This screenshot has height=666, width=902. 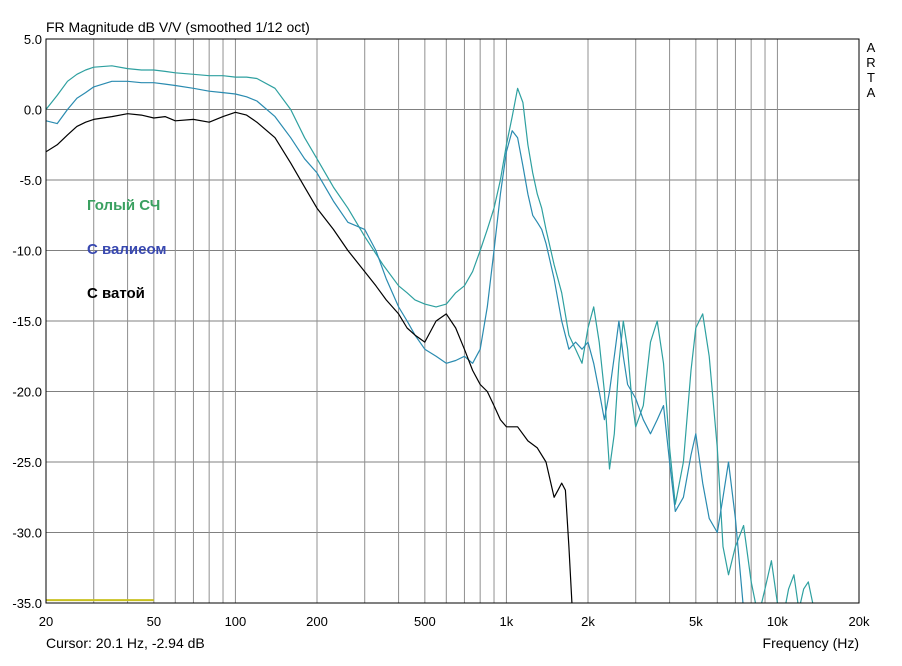 I want to click on x-tick-label: 200, so click(x=317, y=621).